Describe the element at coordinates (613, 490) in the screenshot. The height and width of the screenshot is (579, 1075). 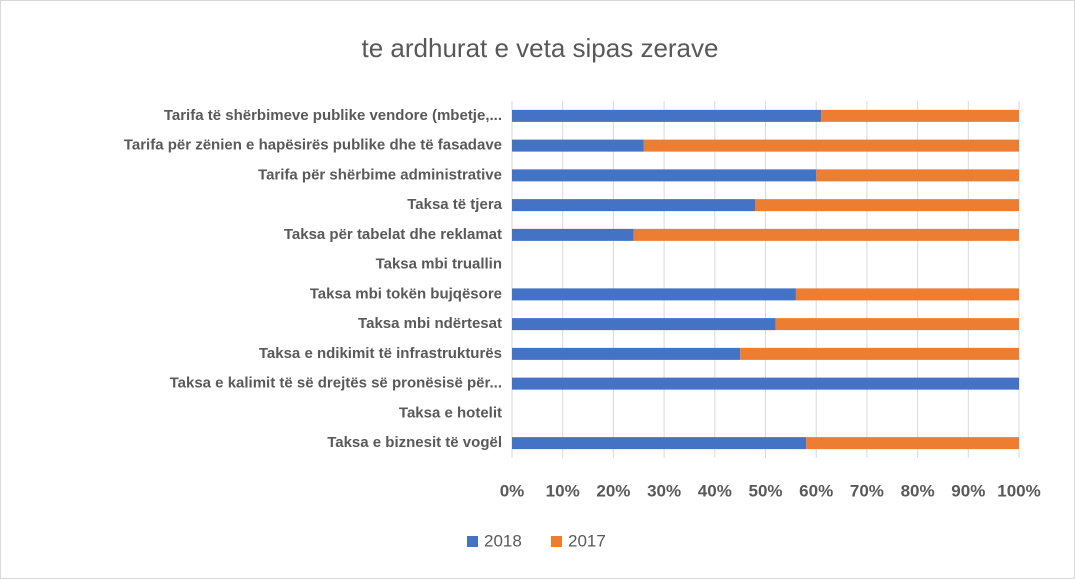
I see `x-tick-label: 20%` at that location.